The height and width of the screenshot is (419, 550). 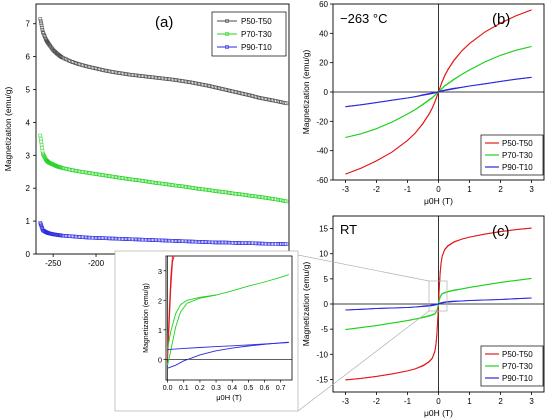 I want to click on x-tick-label: 0.1, so click(x=184, y=388).